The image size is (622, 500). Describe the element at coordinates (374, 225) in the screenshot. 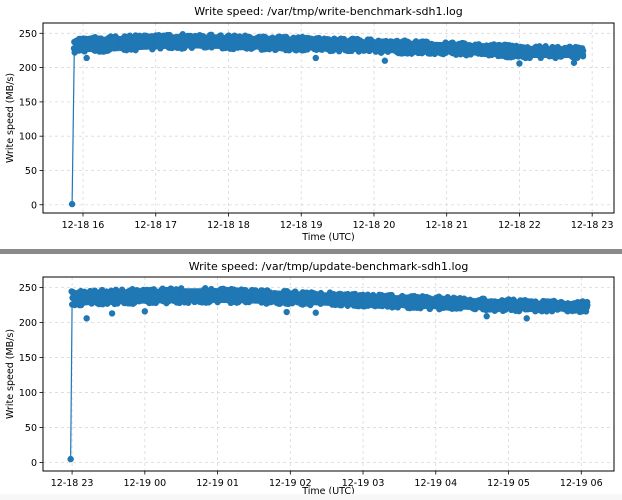

I see `x-tick-label: 12-18 20` at that location.